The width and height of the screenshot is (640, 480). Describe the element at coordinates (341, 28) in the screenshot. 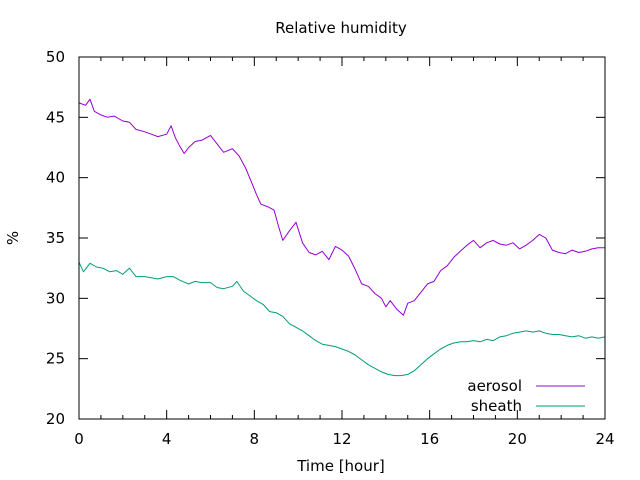

I see `chart-title: Relative humidity` at that location.